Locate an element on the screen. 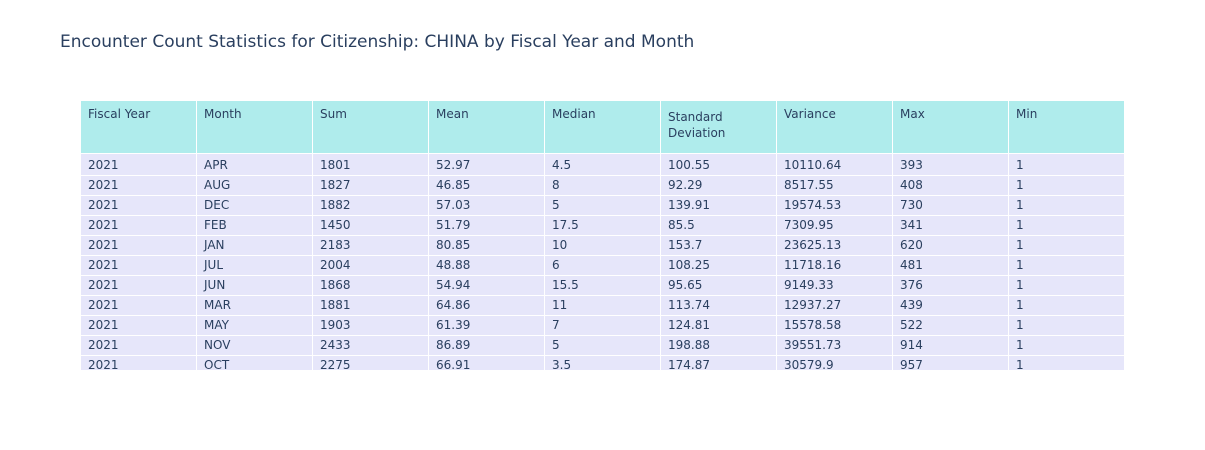 The height and width of the screenshot is (450, 1205). cell-median: 4.5 is located at coordinates (602, 164).